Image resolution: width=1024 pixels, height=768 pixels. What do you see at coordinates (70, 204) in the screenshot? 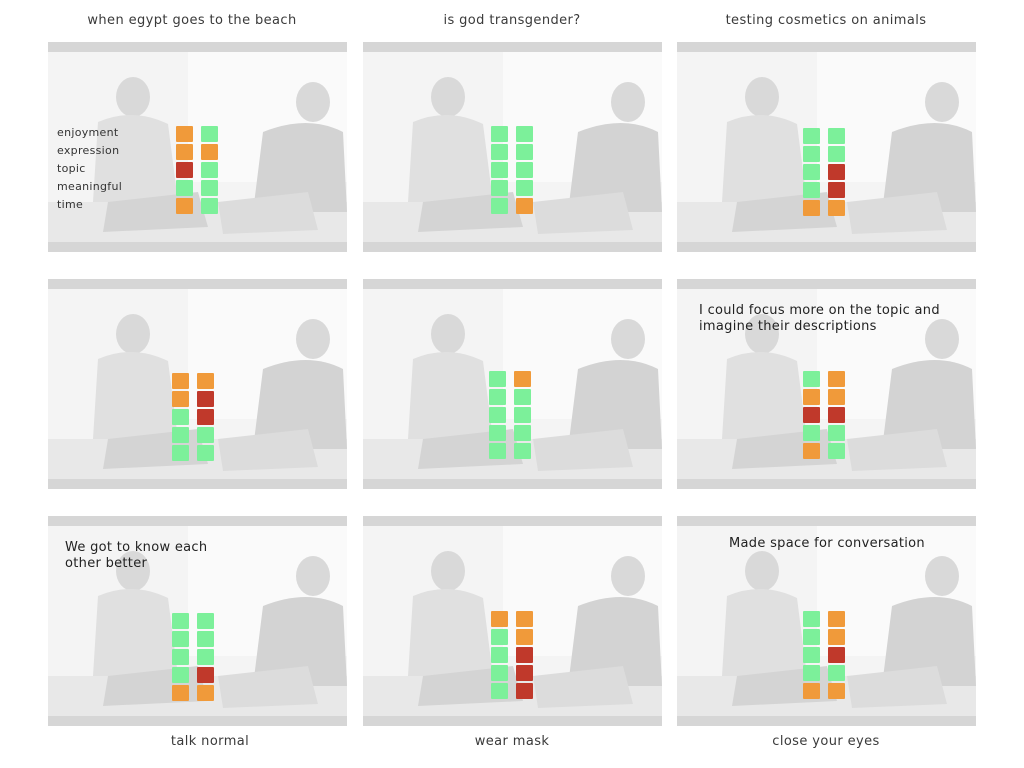
I see `legend-label: time` at bounding box center [70, 204].